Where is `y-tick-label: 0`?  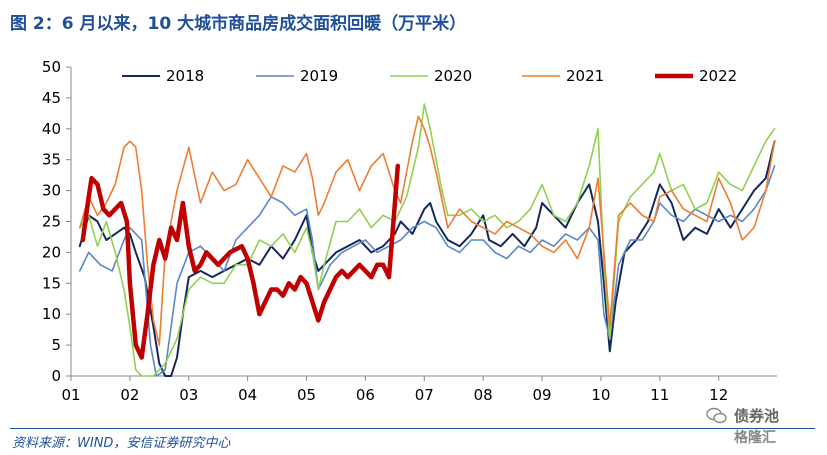 y-tick-label: 0 is located at coordinates (56, 376).